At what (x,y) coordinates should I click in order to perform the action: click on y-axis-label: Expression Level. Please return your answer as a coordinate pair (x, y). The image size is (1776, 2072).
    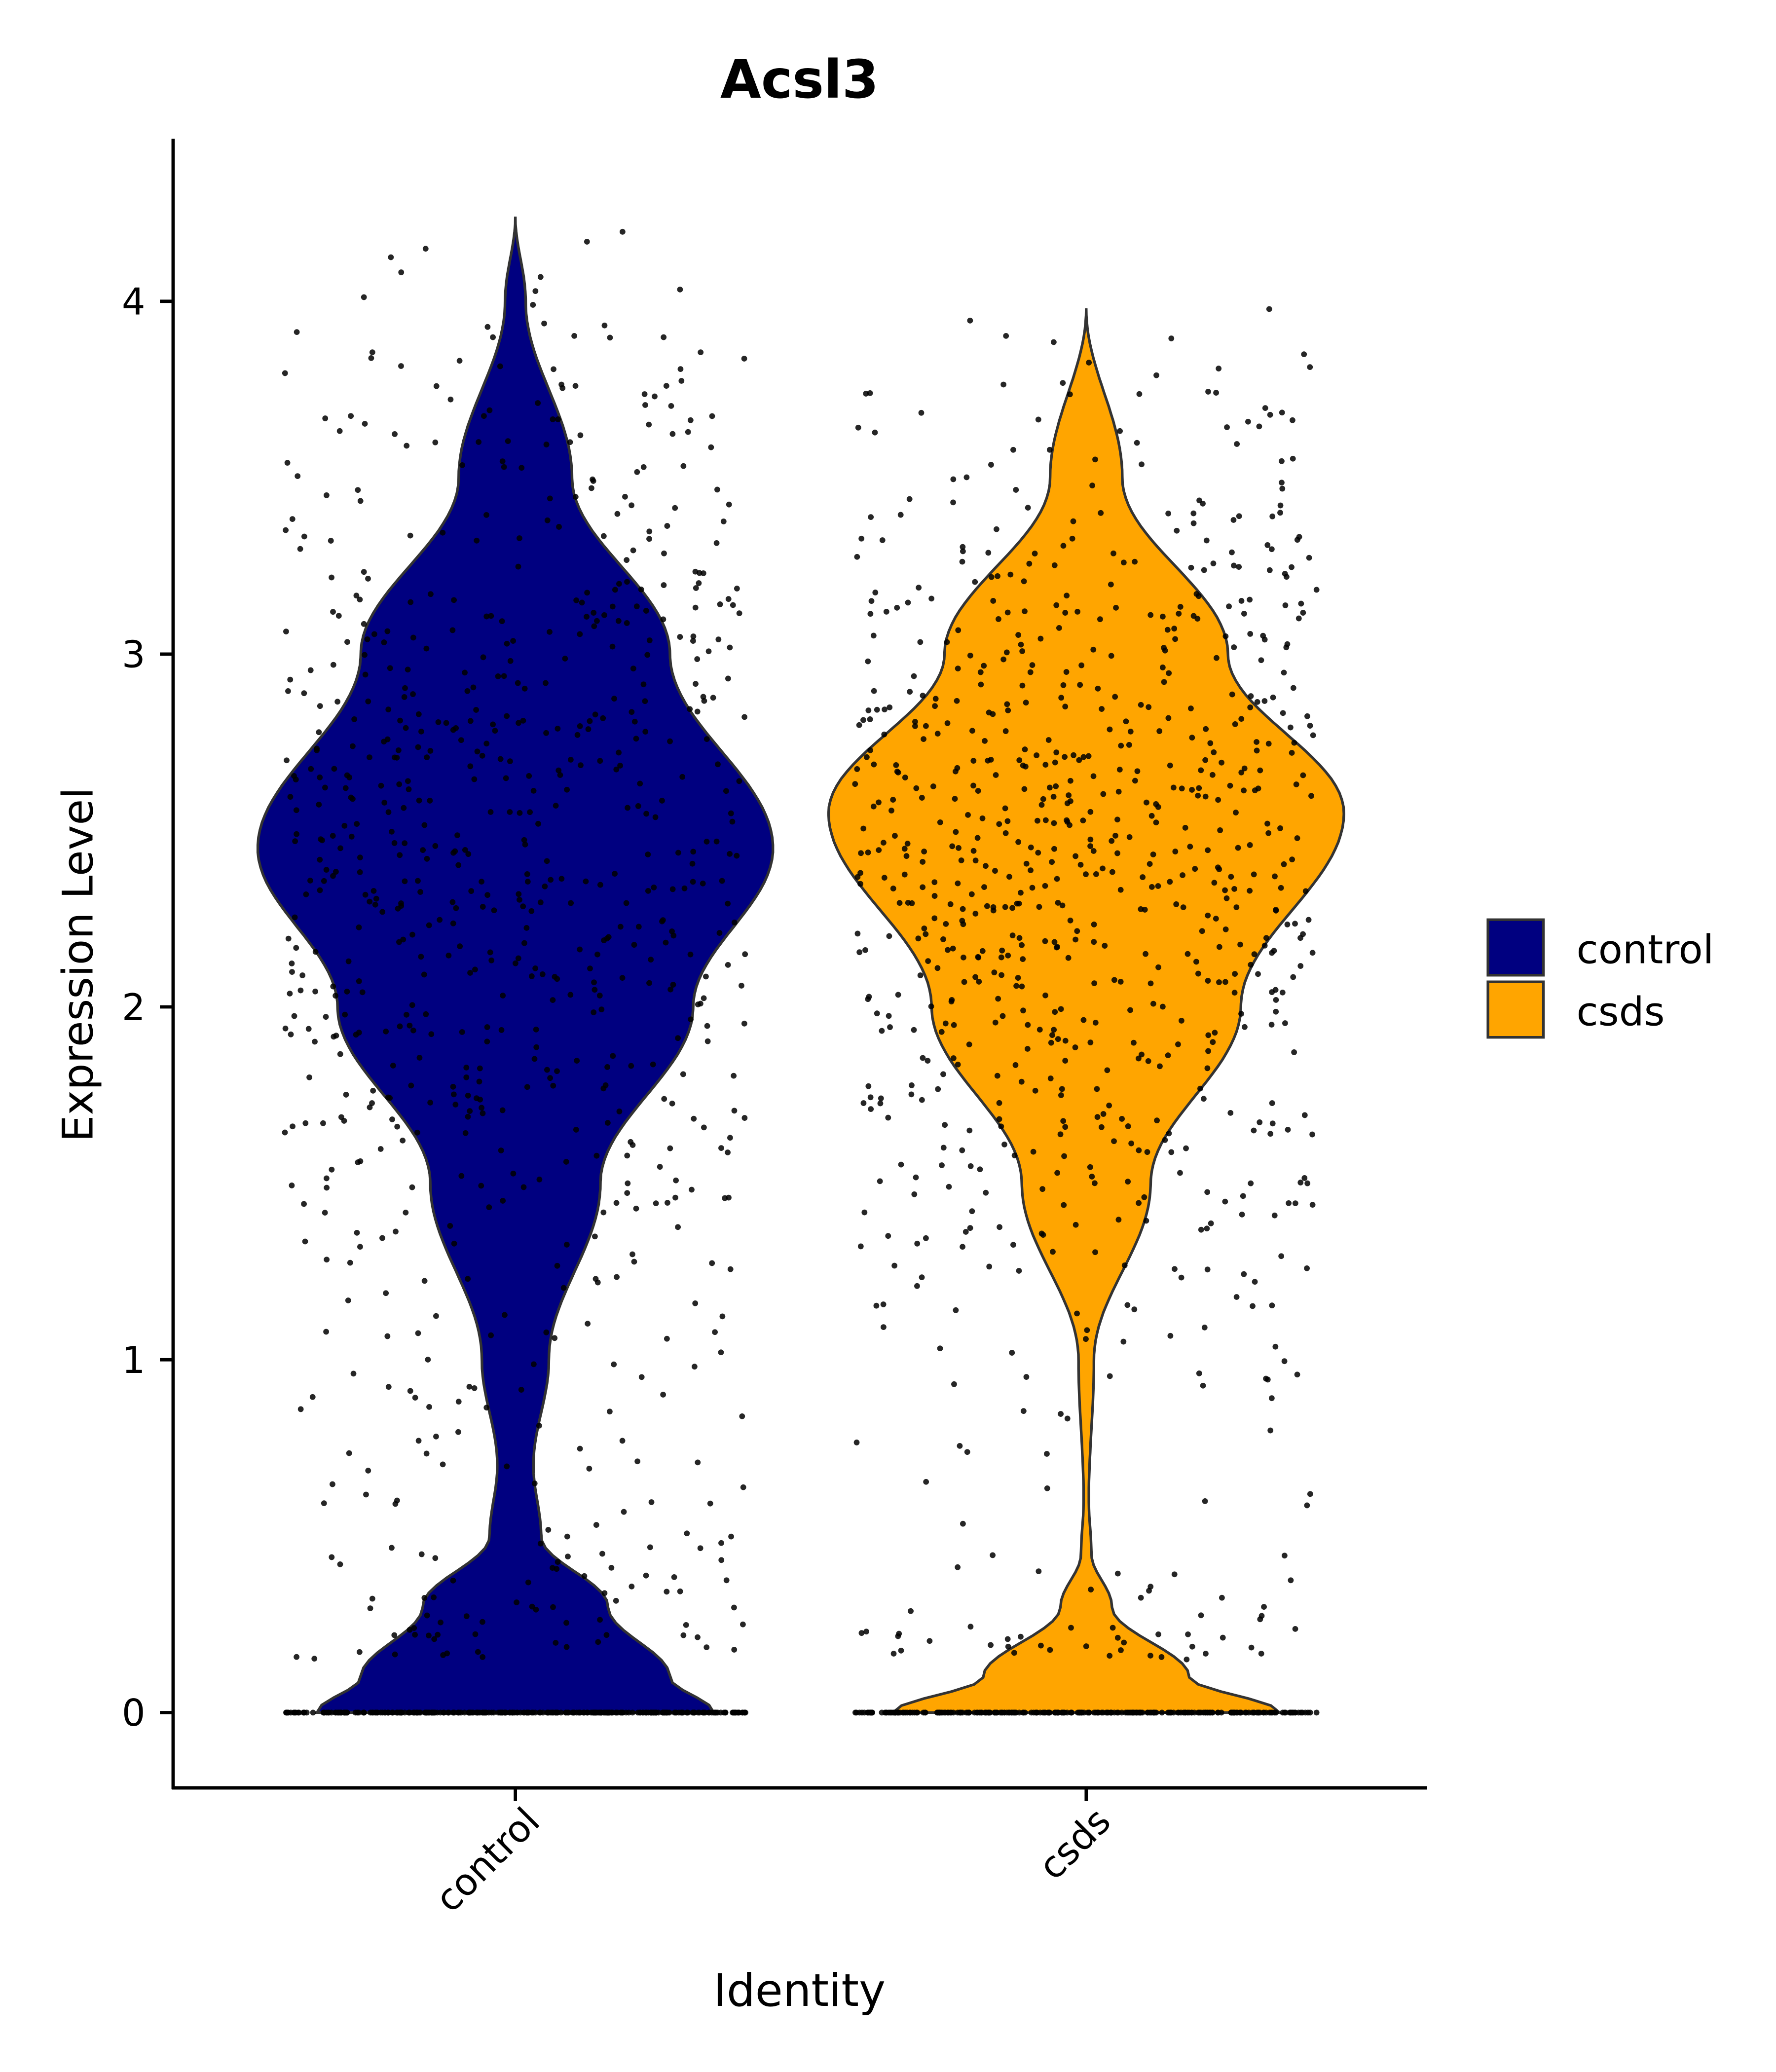
    Looking at the image, I should click on (79, 965).